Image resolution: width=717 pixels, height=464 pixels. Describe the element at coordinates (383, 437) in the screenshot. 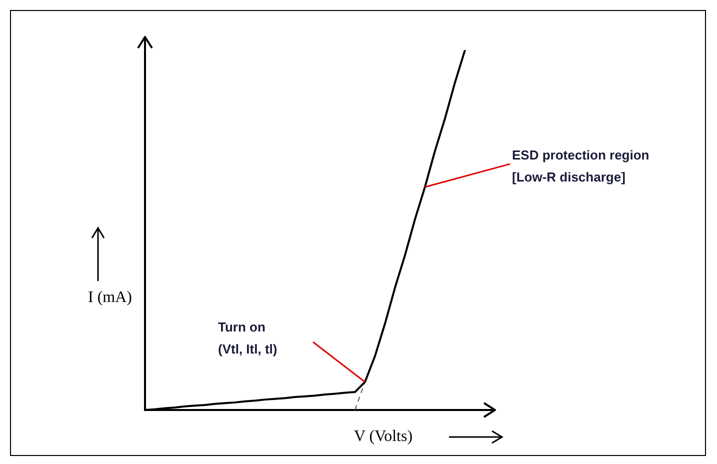

I see `x-axis-title: V (Volts)` at that location.